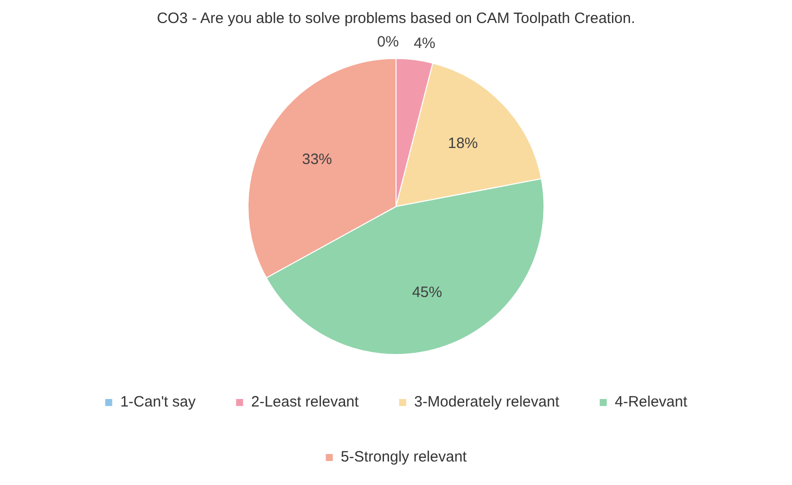 Image resolution: width=792 pixels, height=485 pixels. I want to click on legend-label: 4-Relevant, so click(651, 402).